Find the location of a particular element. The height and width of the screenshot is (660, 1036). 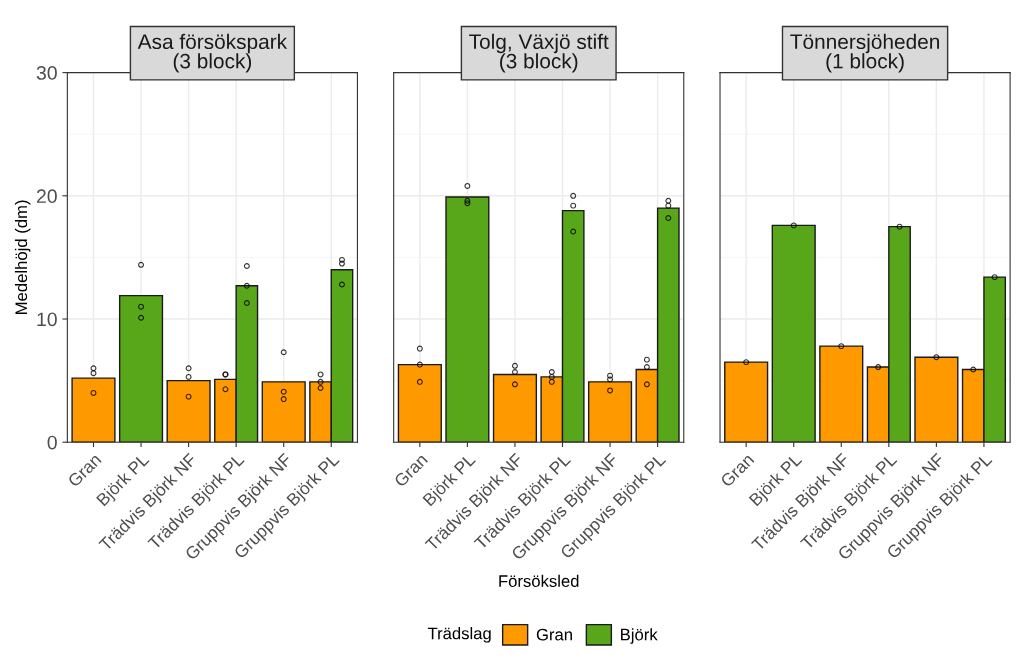

legend-title: Trädslag is located at coordinates (459, 635).